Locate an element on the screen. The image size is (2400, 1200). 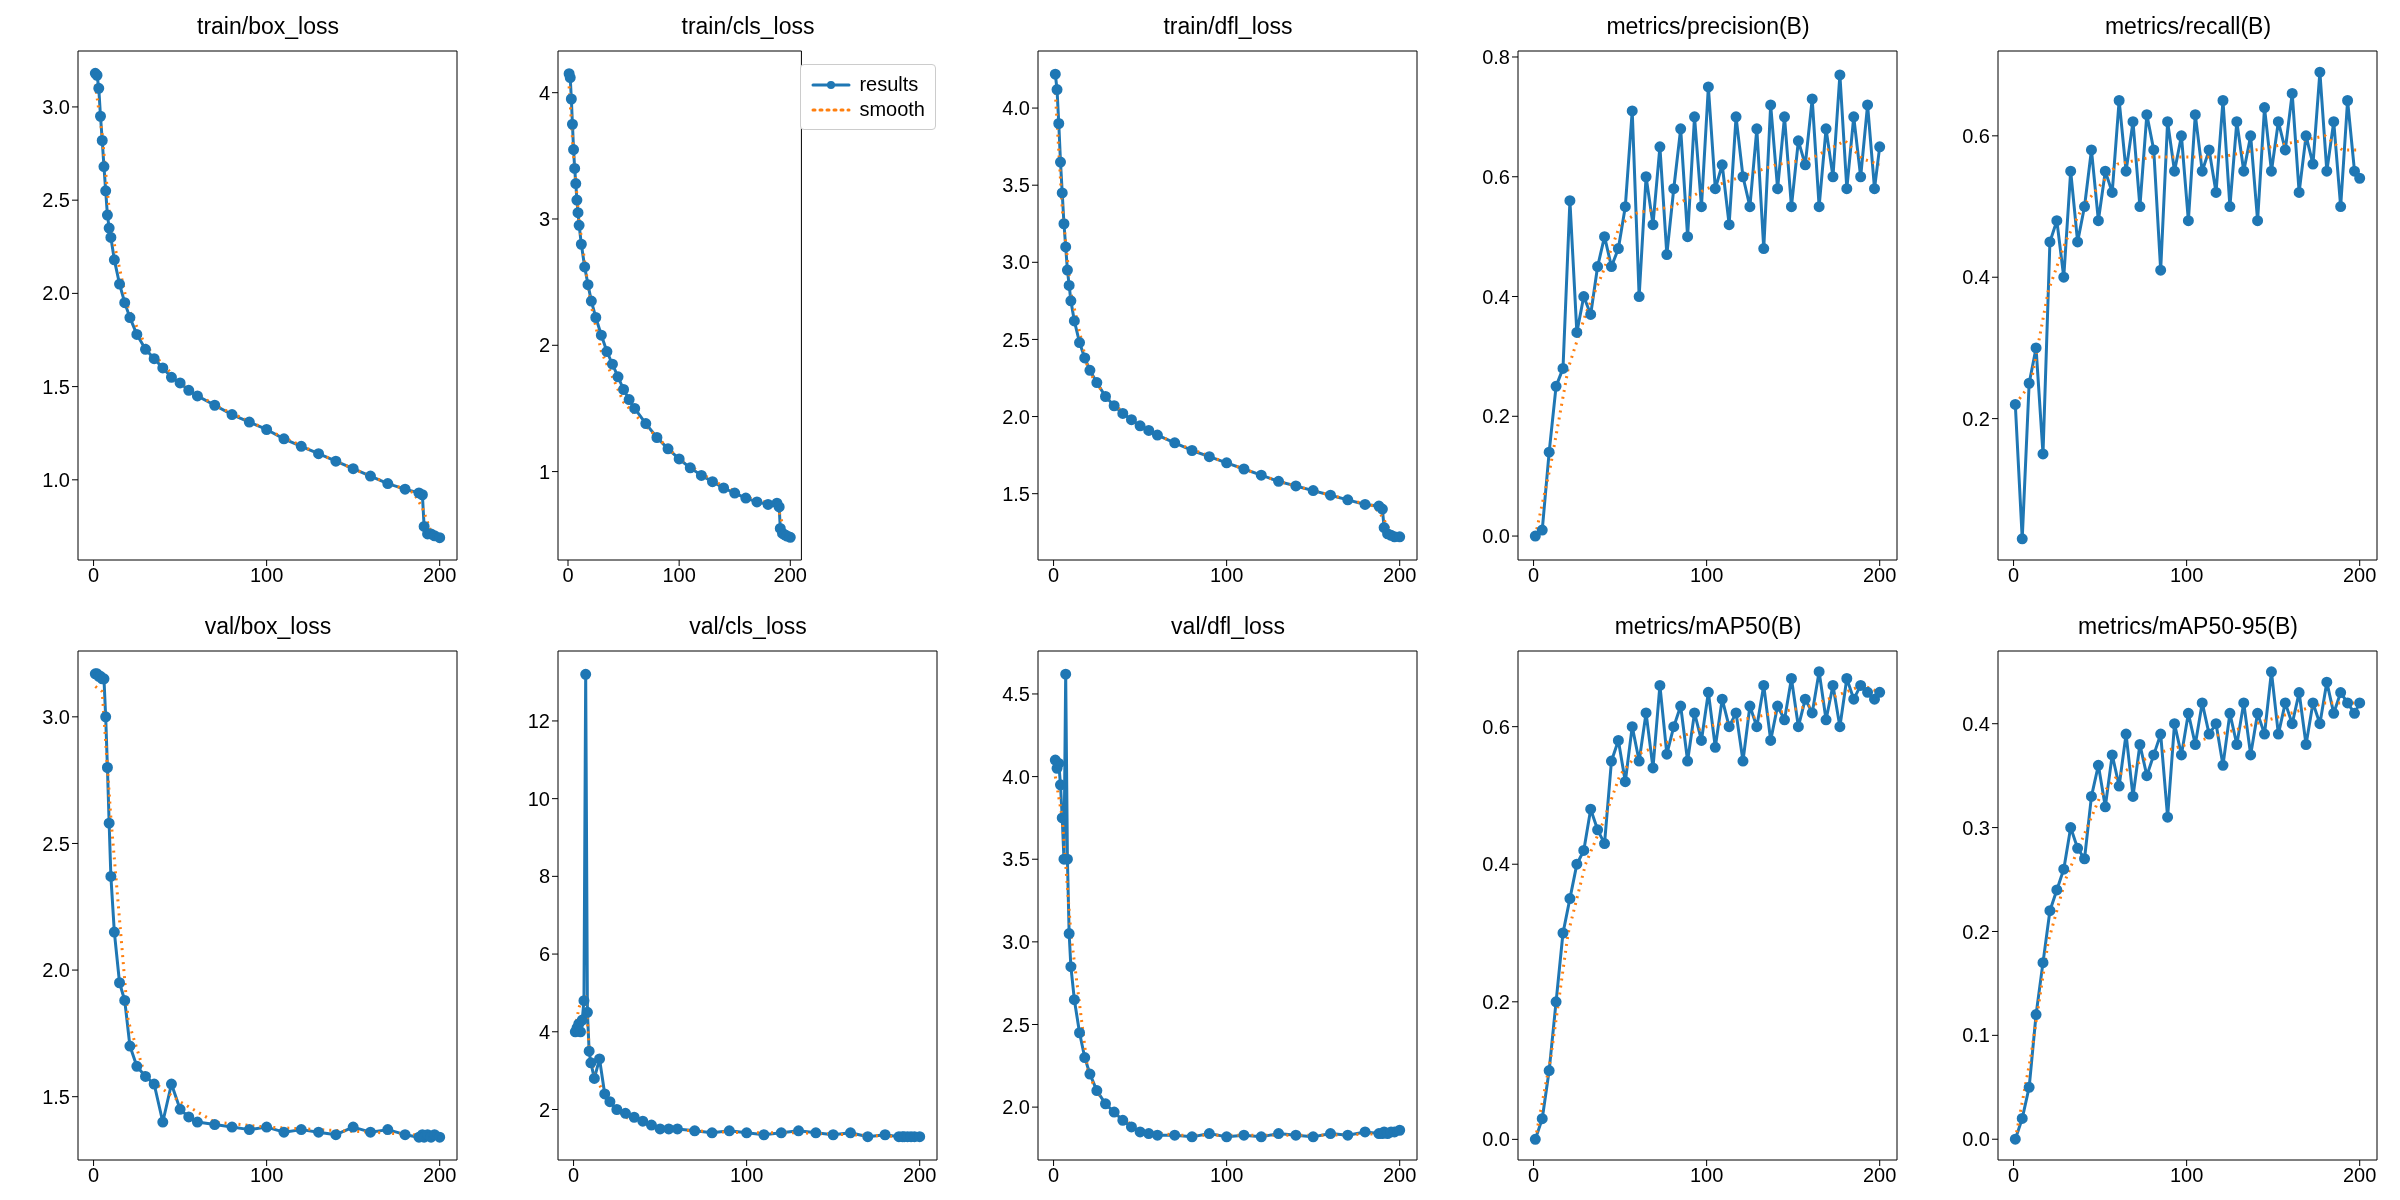
chart-title: val/cls_loss is located at coordinates (748, 626).